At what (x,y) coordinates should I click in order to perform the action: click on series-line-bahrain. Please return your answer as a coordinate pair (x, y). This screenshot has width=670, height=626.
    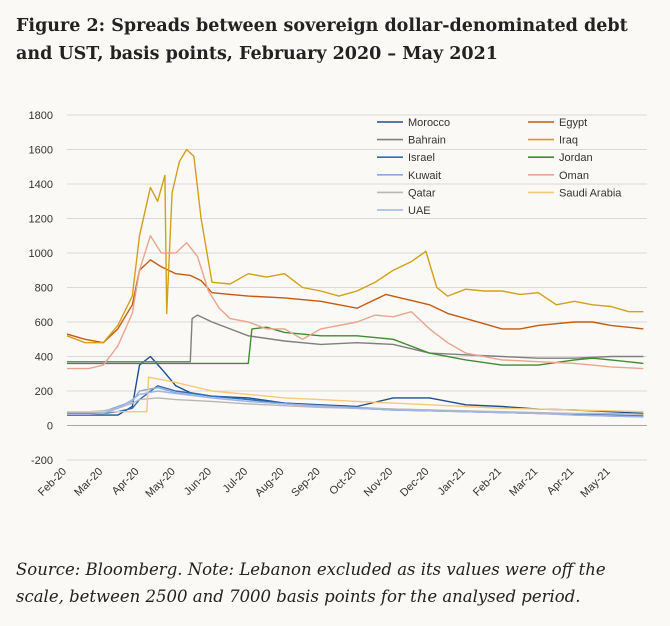
    Looking at the image, I should click on (355, 338).